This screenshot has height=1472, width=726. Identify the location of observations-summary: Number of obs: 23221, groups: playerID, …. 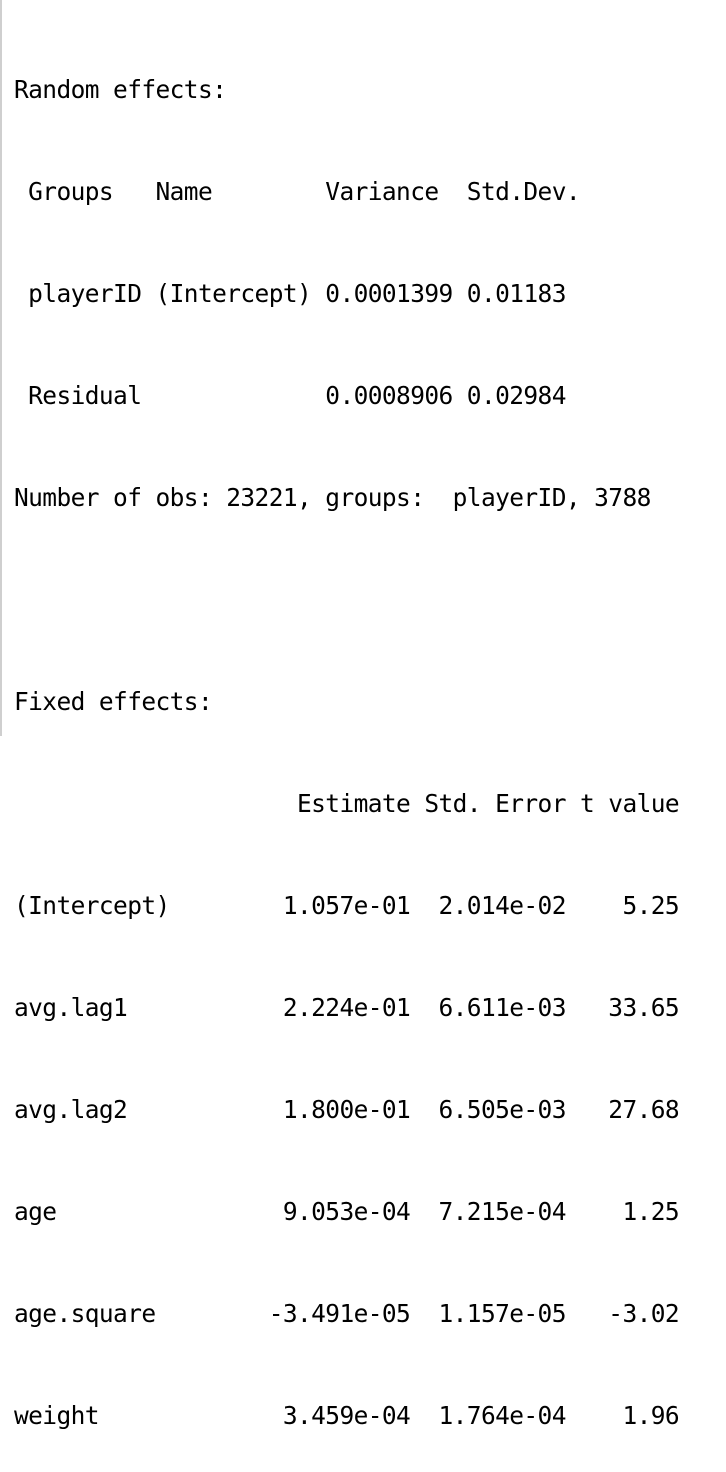
(332, 497).